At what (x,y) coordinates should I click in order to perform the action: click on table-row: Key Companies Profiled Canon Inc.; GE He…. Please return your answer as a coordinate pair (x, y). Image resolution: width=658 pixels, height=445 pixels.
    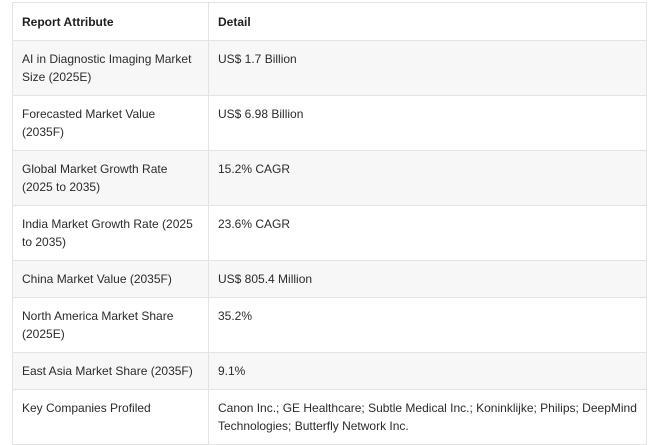
    Looking at the image, I should click on (329, 417).